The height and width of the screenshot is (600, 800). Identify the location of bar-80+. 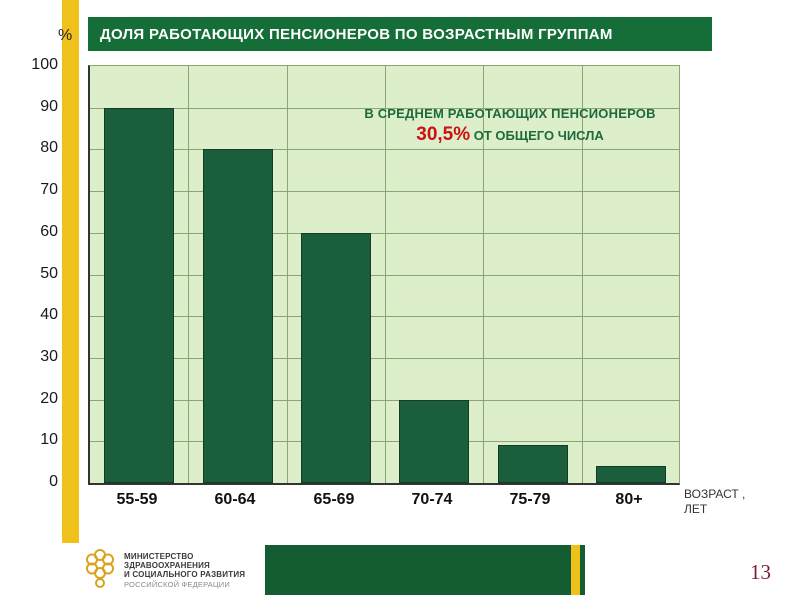
(631, 474).